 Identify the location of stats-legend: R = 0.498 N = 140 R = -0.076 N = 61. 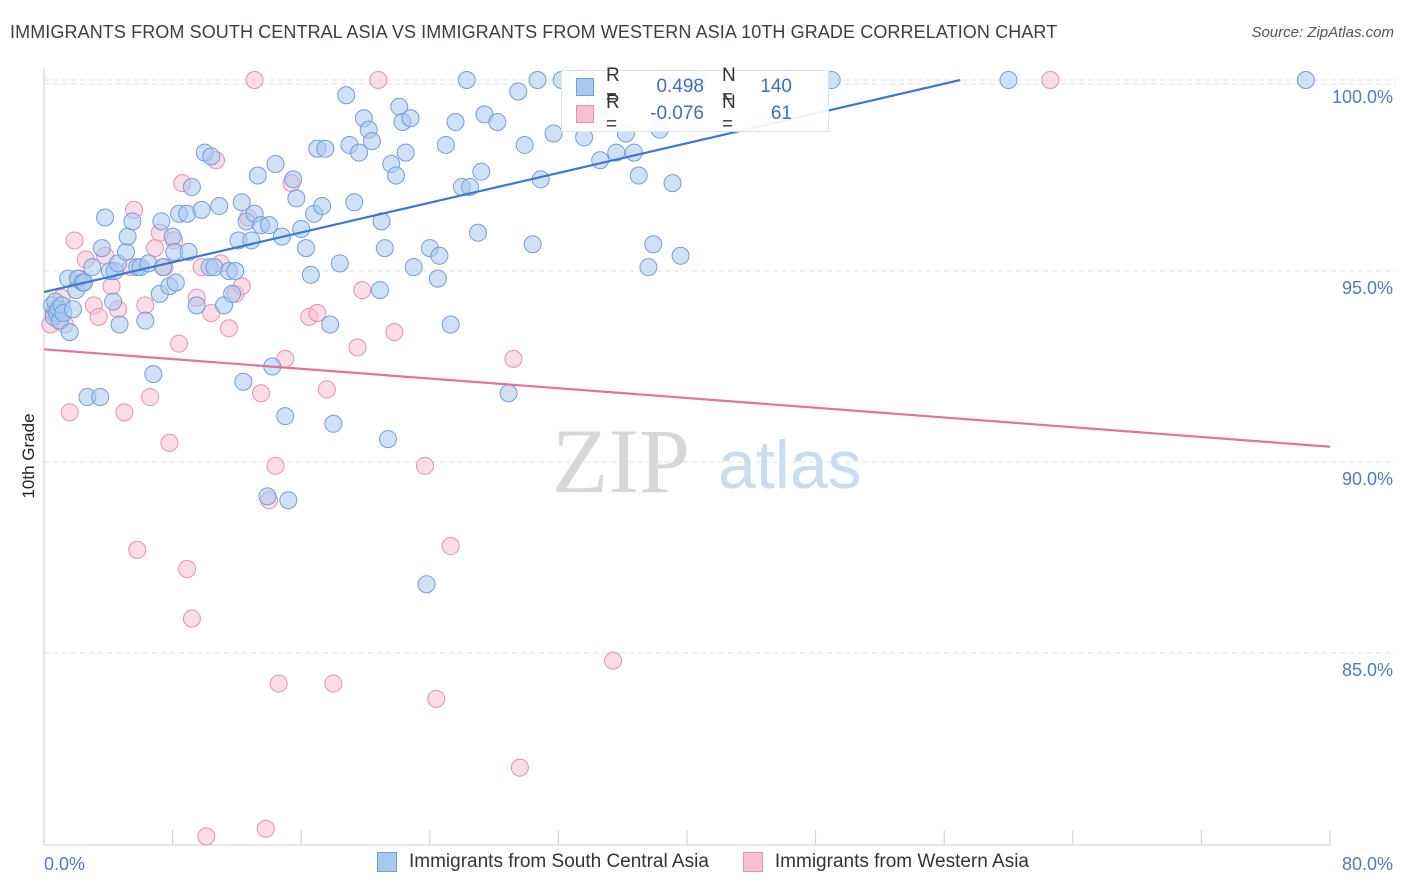
(695, 100).